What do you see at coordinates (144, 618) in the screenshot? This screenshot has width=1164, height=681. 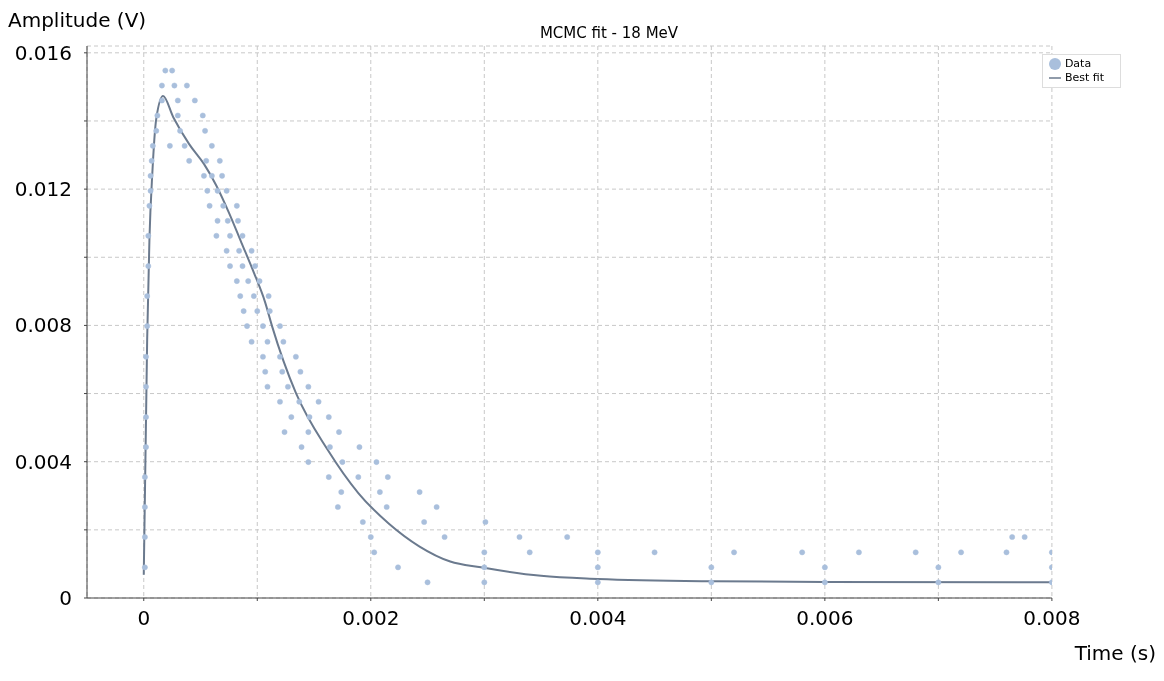 I see `x-tick-label: 0` at bounding box center [144, 618].